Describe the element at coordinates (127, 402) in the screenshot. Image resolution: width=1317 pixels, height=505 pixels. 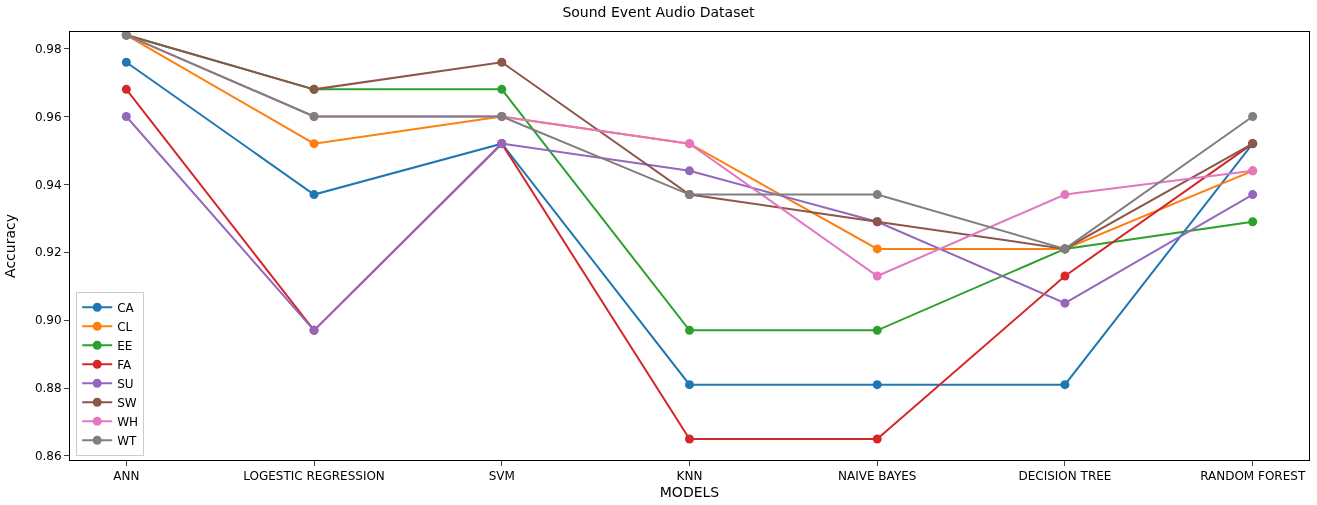
I see `legend-label: SW` at that location.